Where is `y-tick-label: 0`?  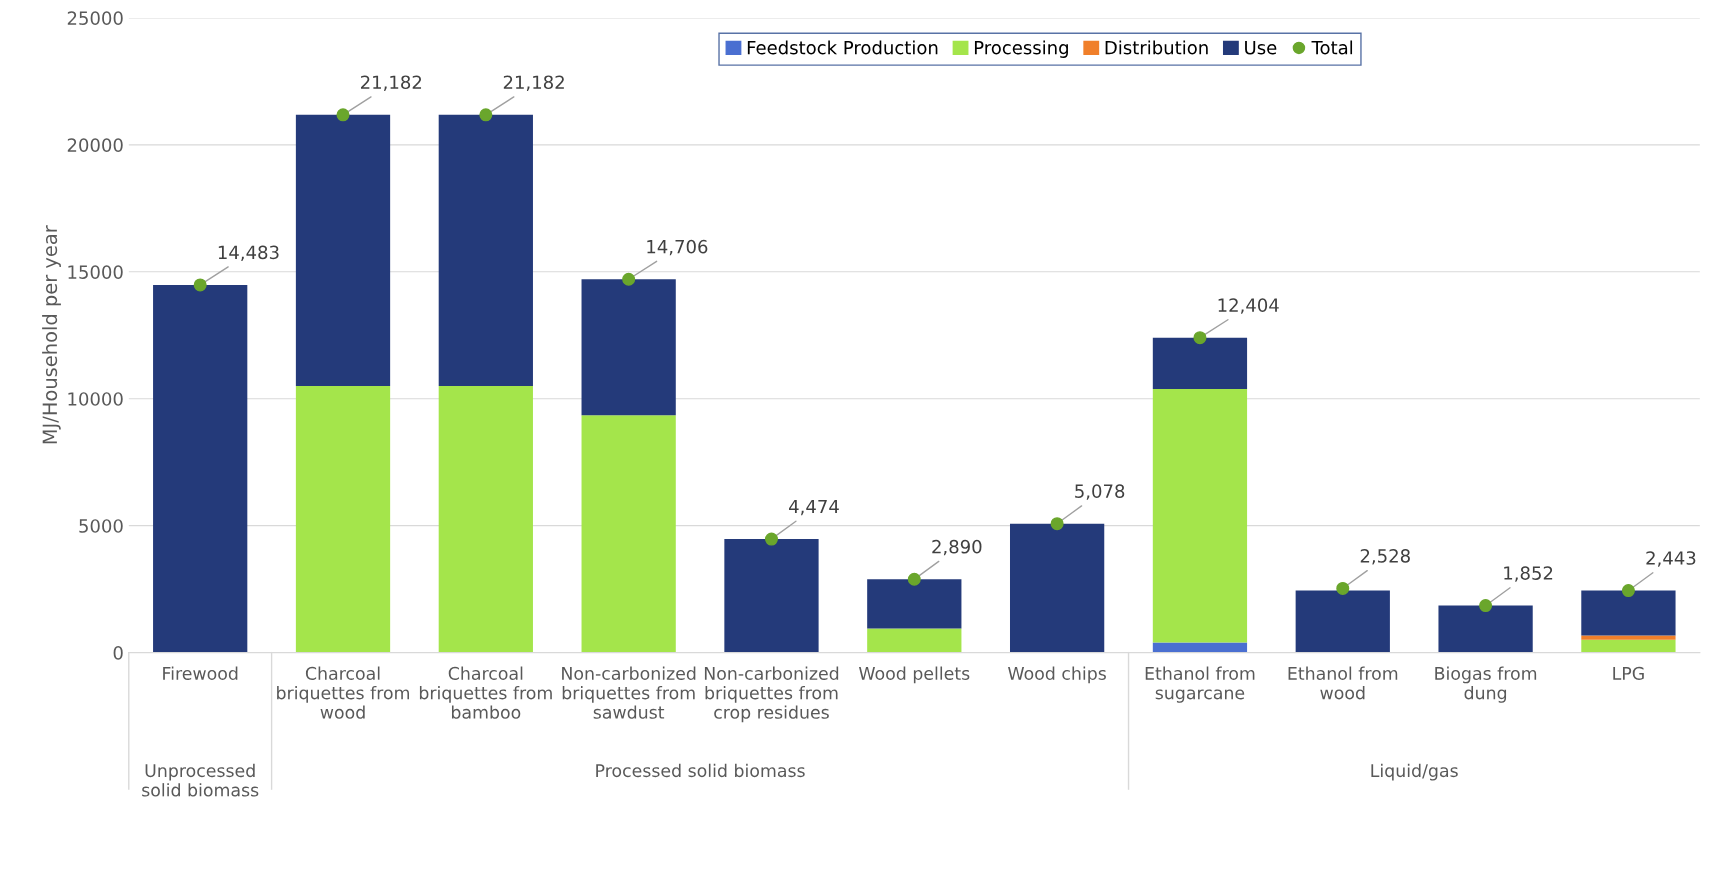
y-tick-label: 0 is located at coordinates (118, 653).